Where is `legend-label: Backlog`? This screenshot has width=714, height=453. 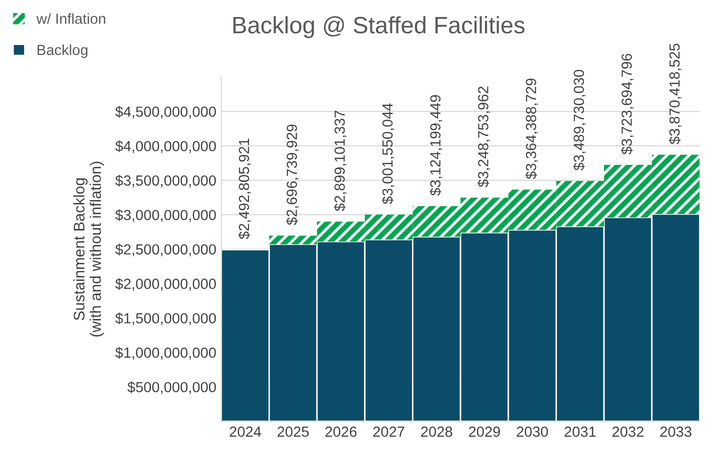
legend-label: Backlog is located at coordinates (63, 51).